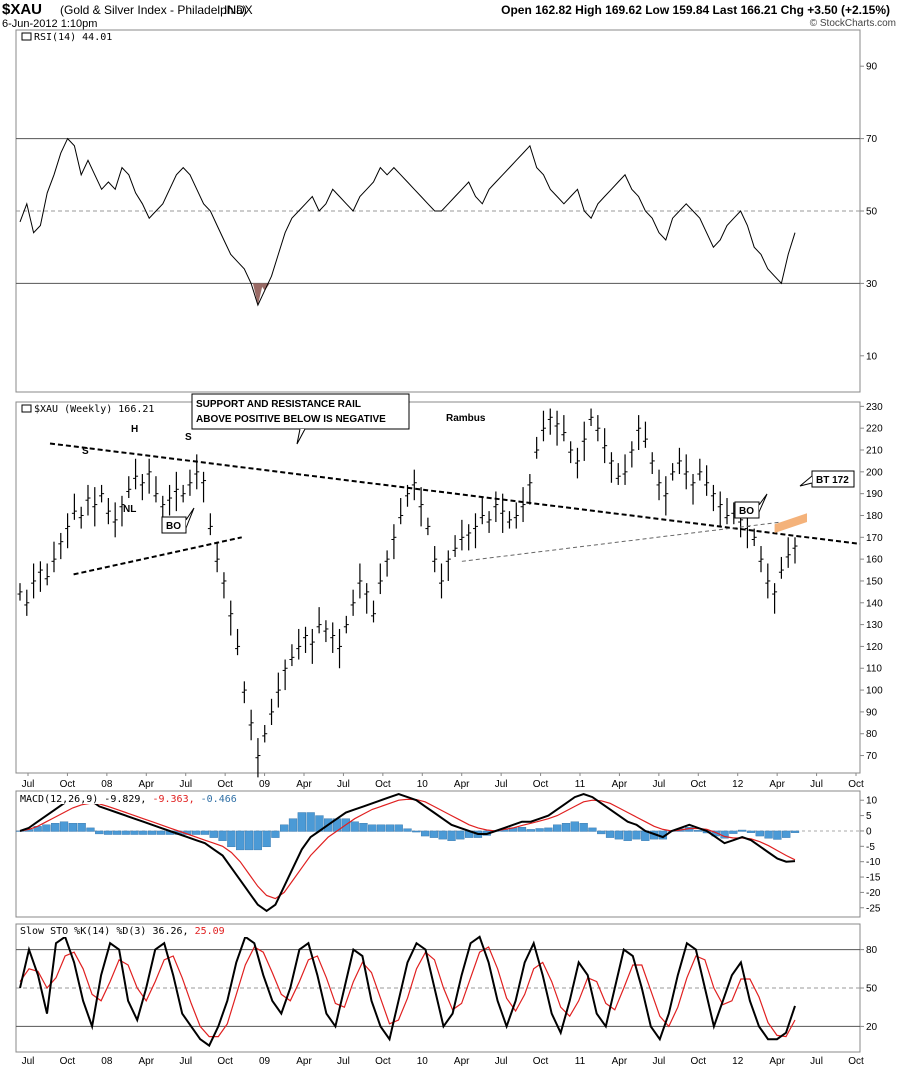  Describe the element at coordinates (873, 893) in the screenshot. I see `macd-ytick-label: -20` at that location.